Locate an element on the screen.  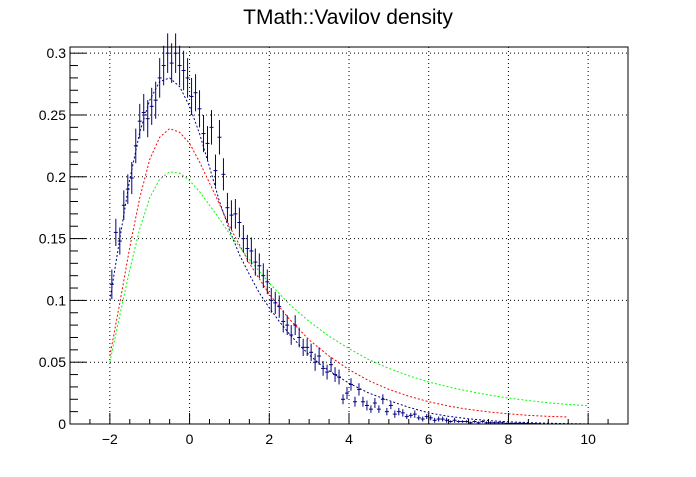
x-tick-label: 6 is located at coordinates (429, 439).